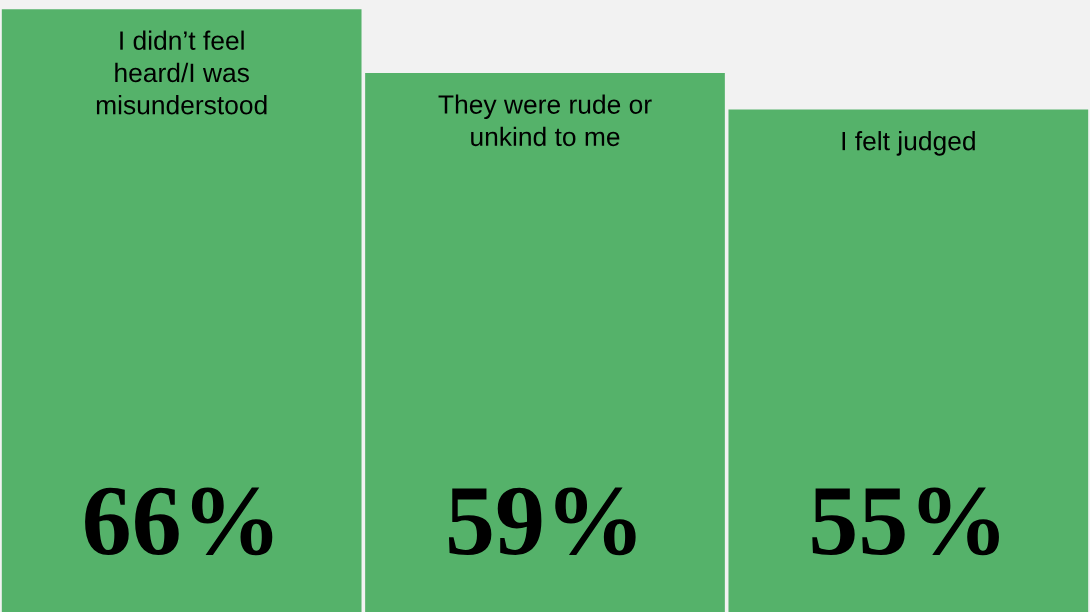  Describe the element at coordinates (179, 521) in the screenshot. I see `data-label: 66%` at that location.